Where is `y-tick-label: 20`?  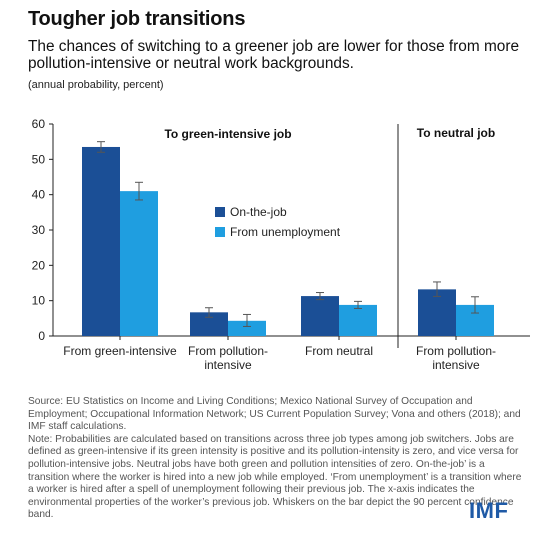 y-tick-label: 20 is located at coordinates (39, 265).